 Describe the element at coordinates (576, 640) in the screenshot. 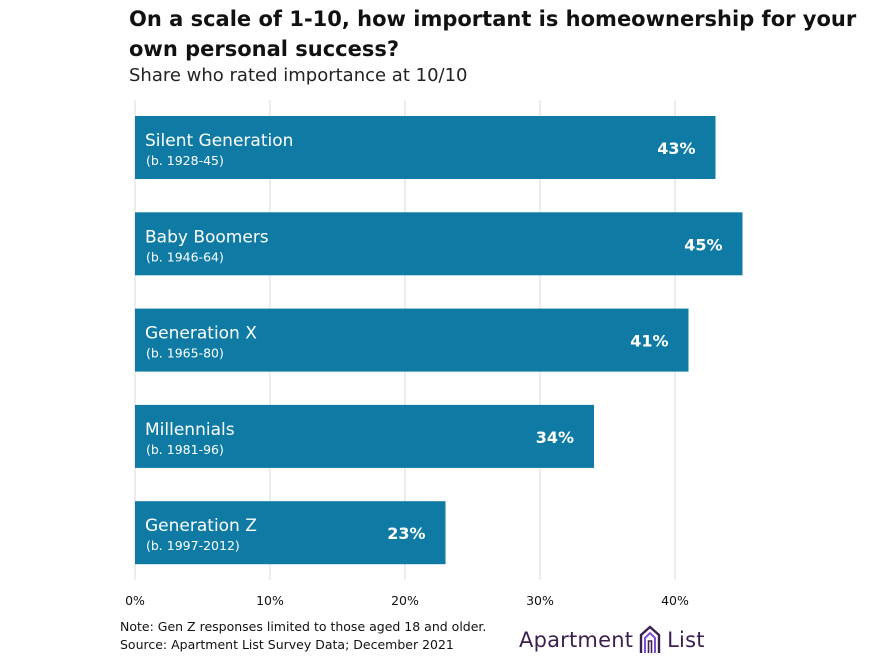

I see `logo-text-left: Apartment` at that location.